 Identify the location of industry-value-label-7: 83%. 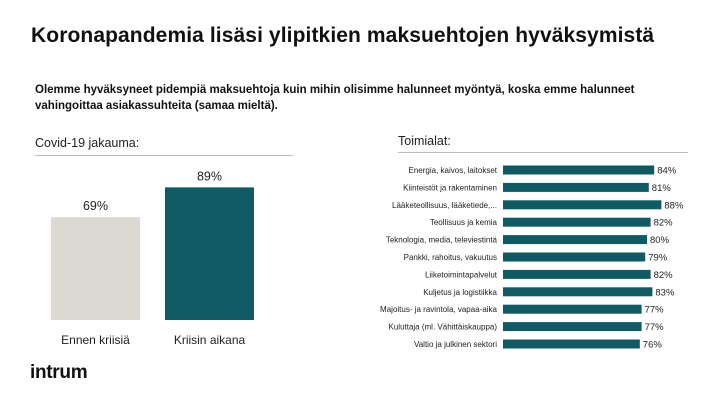
(665, 292).